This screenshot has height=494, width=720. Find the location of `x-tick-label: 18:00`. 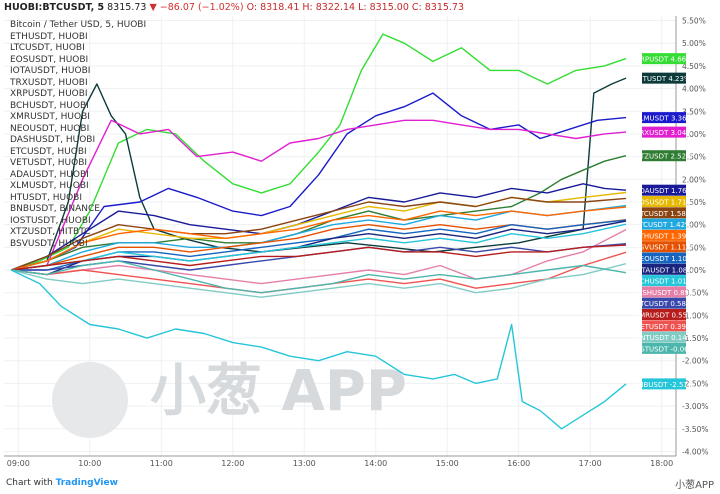

x-tick-label: 18:00 is located at coordinates (661, 463).